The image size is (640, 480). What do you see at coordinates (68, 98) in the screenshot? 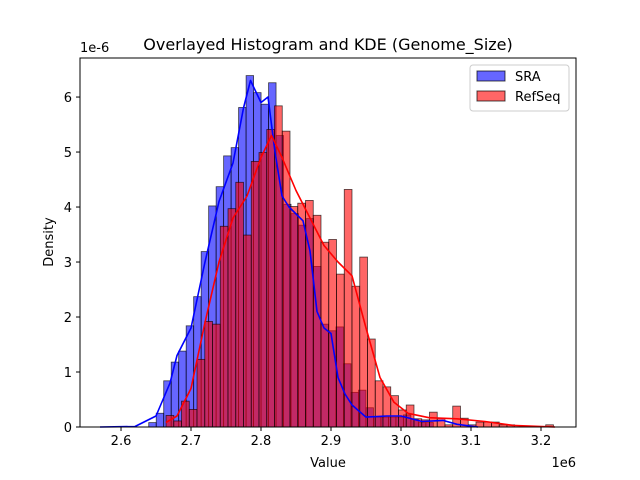
I see `y-tick-label: 6` at bounding box center [68, 98].